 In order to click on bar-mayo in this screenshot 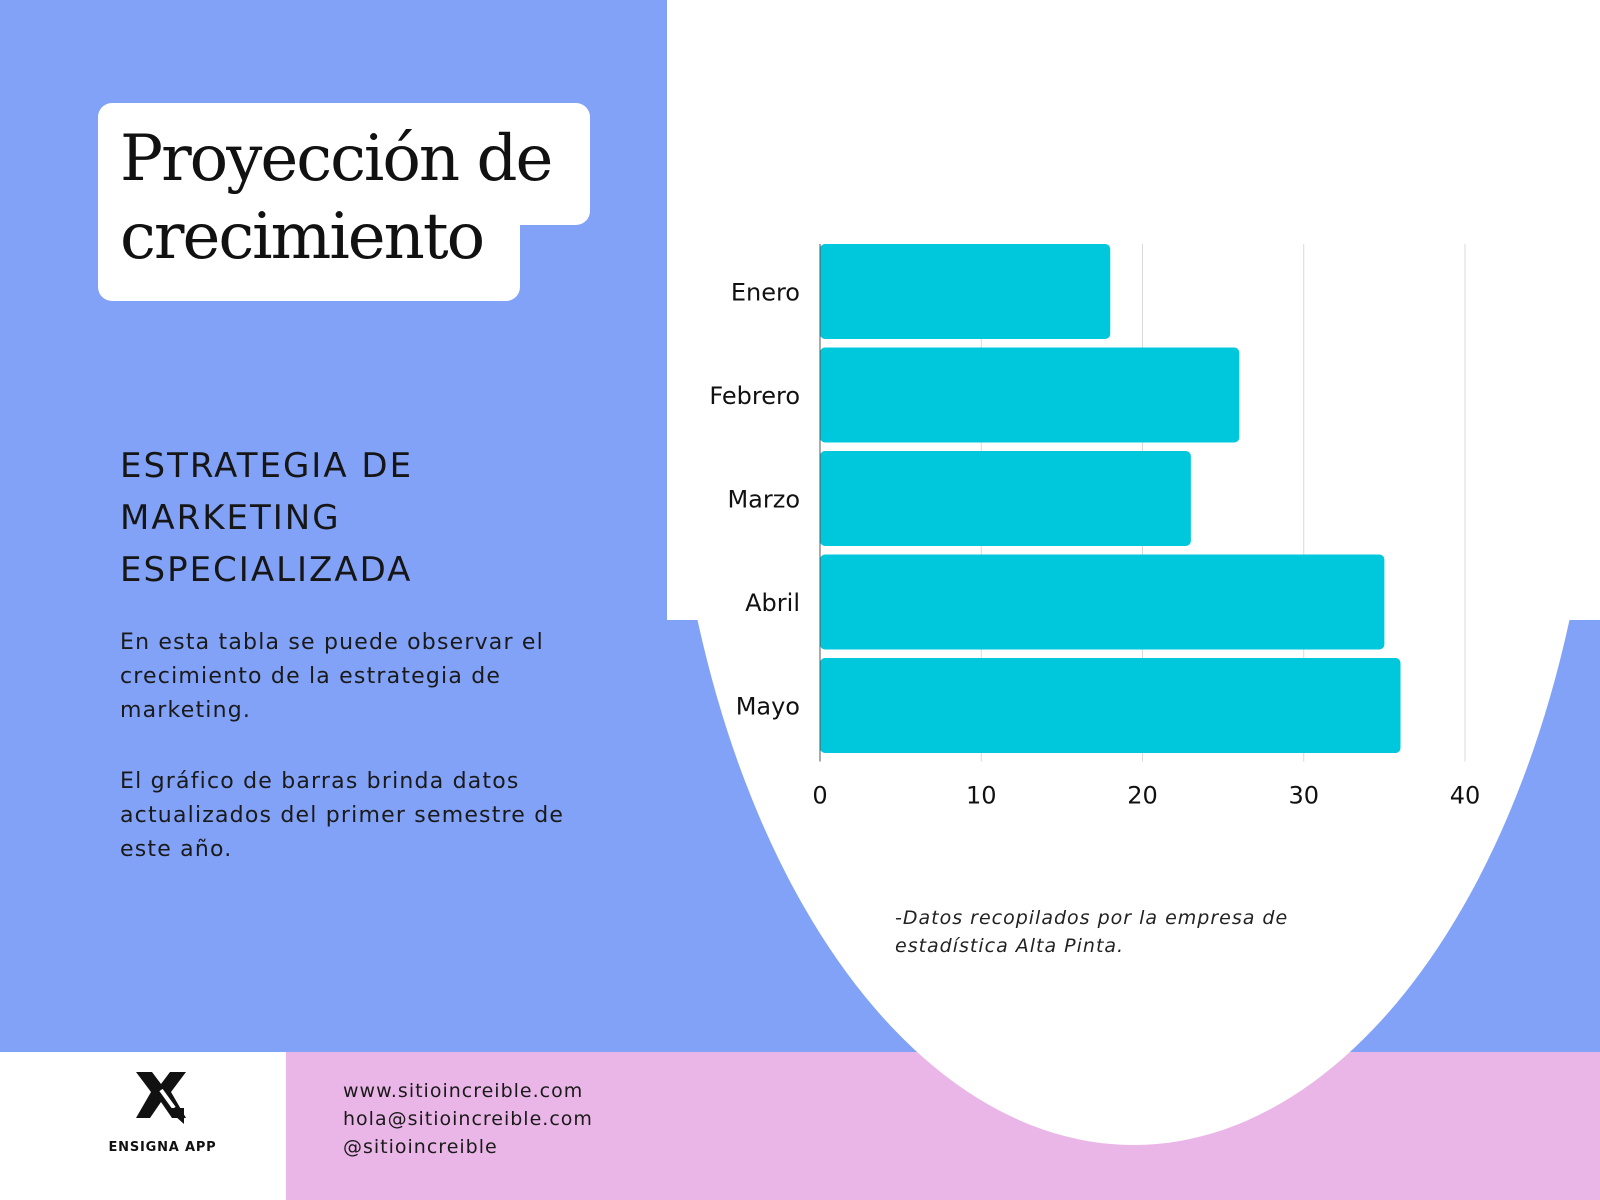, I will do `click(1110, 705)`.